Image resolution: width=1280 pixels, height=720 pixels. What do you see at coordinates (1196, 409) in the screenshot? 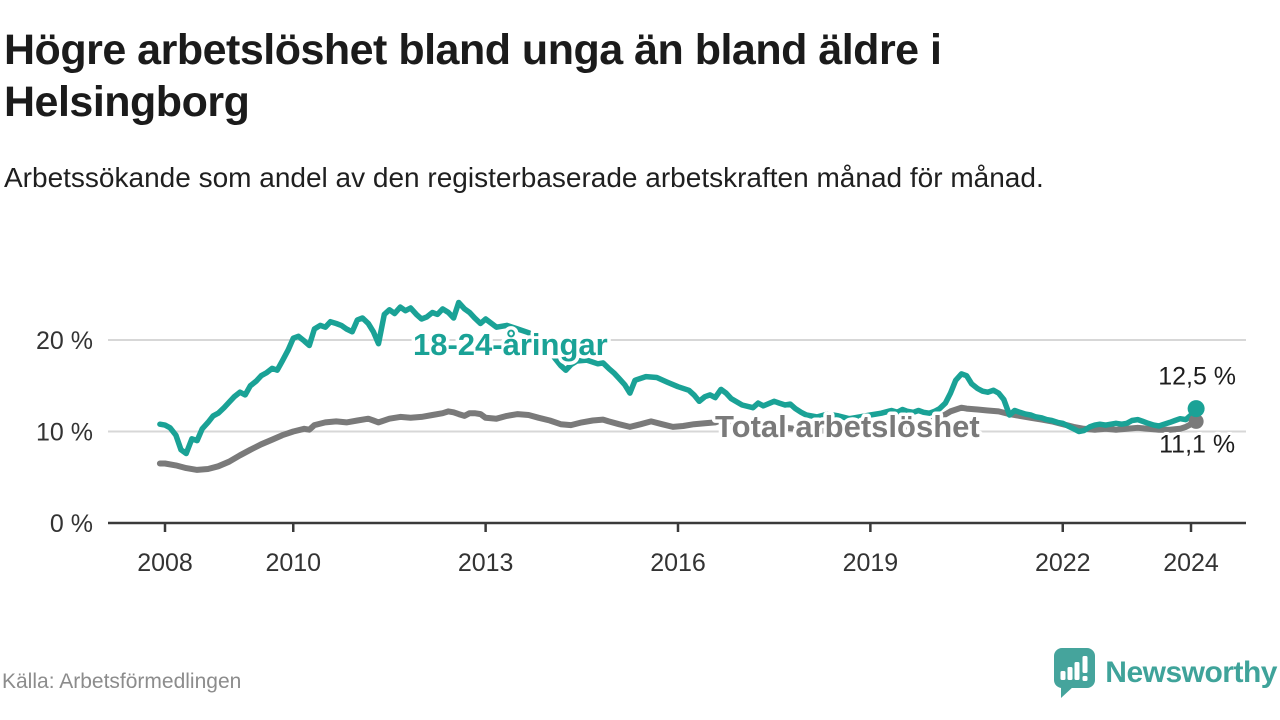
I see `end-dot-young` at bounding box center [1196, 409].